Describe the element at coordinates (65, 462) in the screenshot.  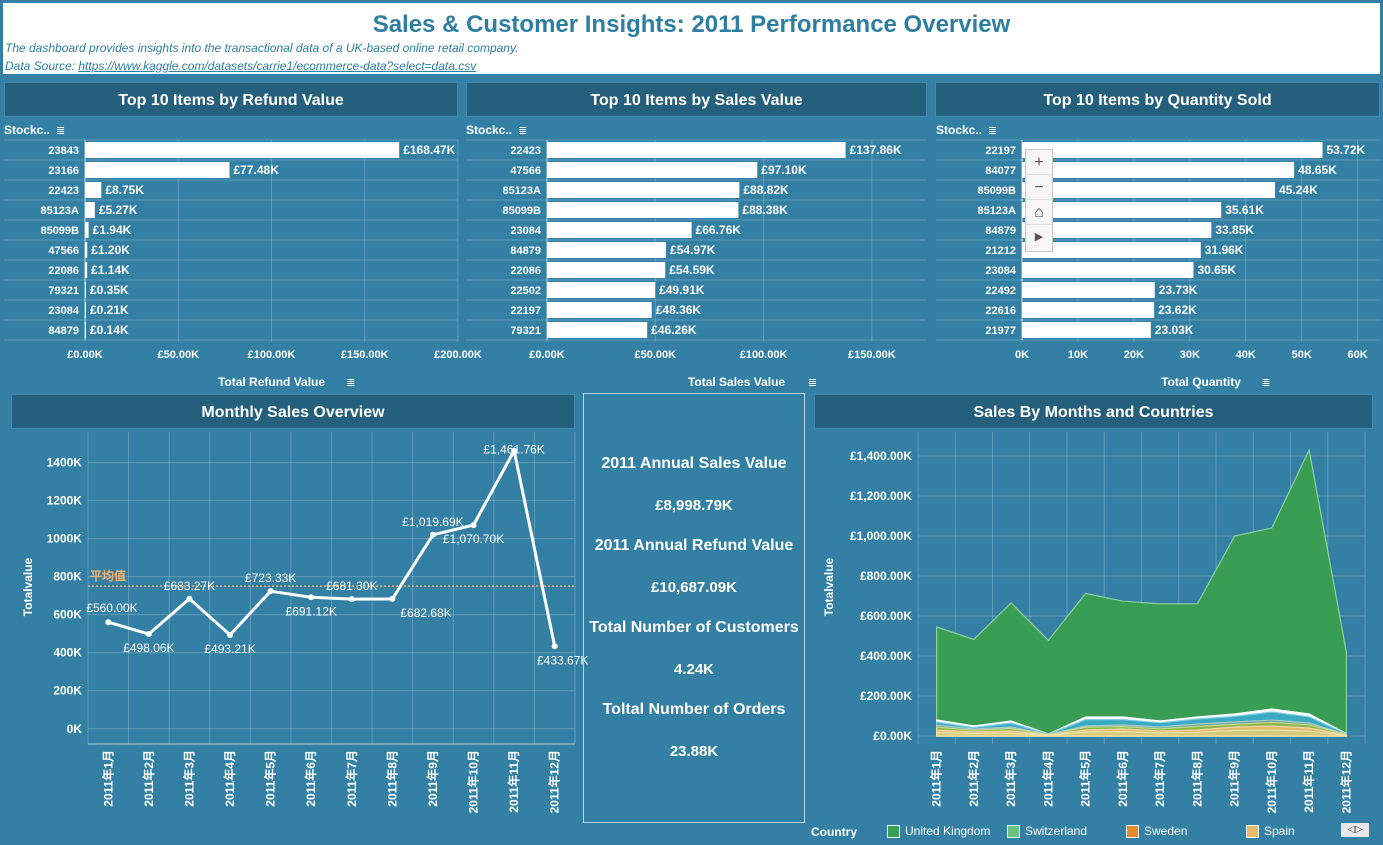
I see `y-tick-label: 1400K` at that location.